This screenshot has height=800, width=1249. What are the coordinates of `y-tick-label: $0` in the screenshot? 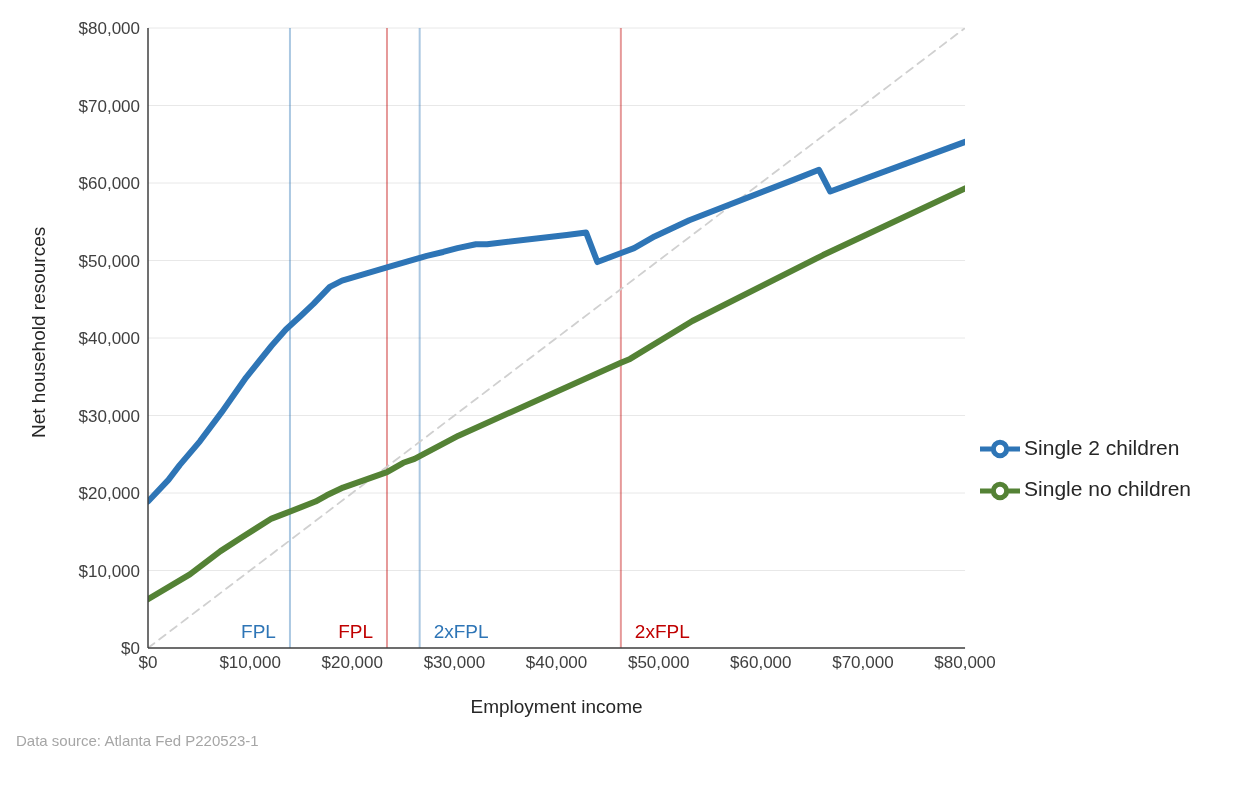 It's located at (130, 649).